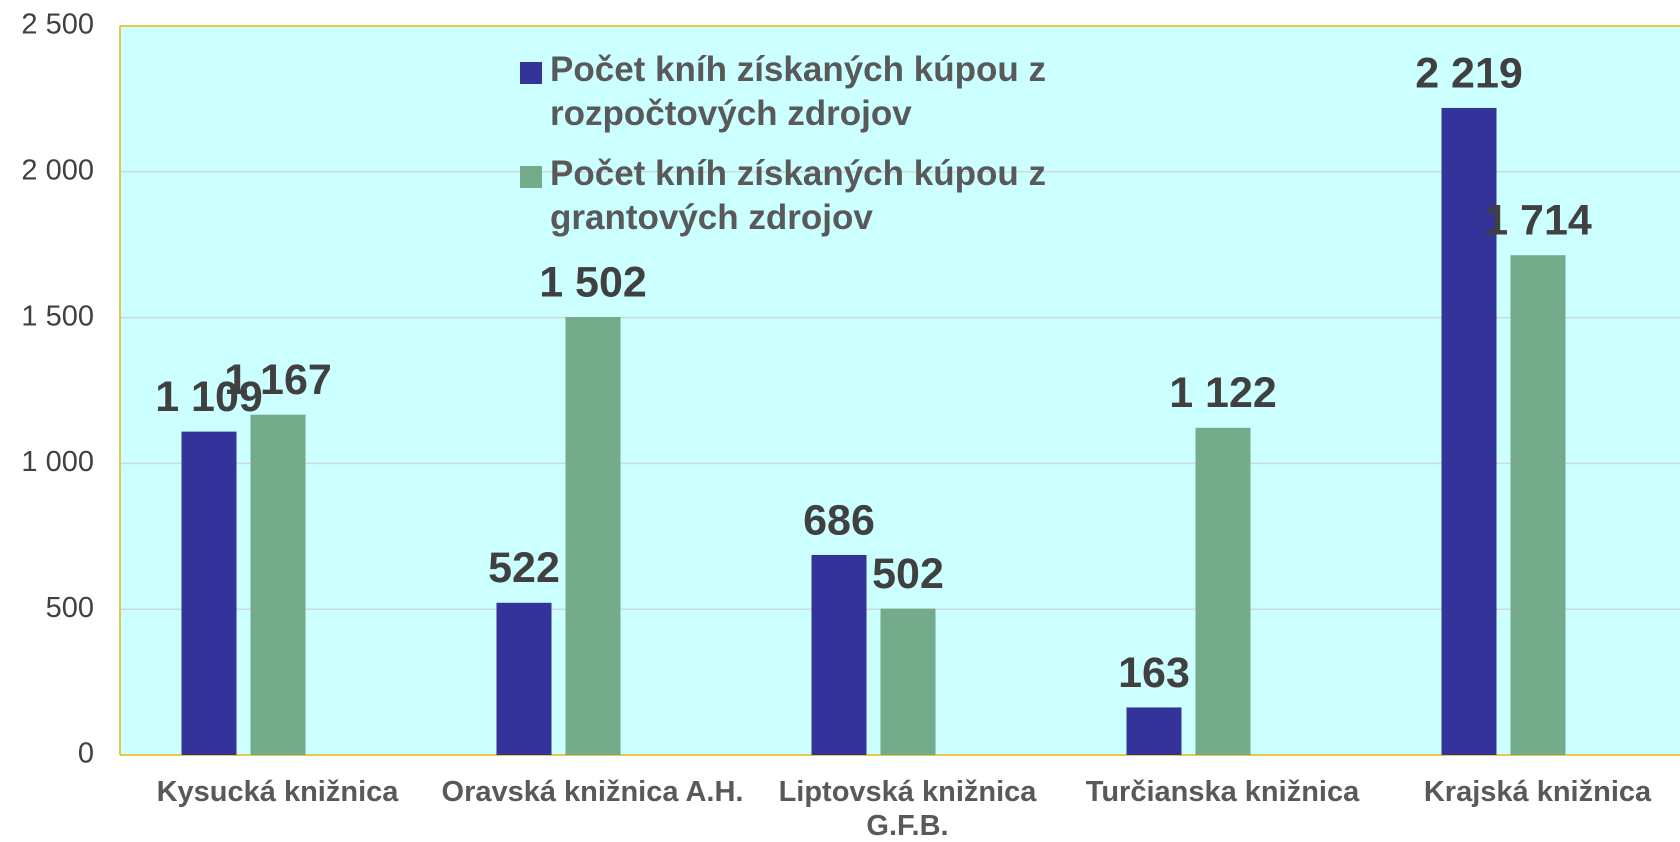 The width and height of the screenshot is (1680, 842). What do you see at coordinates (524, 568) in the screenshot?
I see `data-label: 522` at bounding box center [524, 568].